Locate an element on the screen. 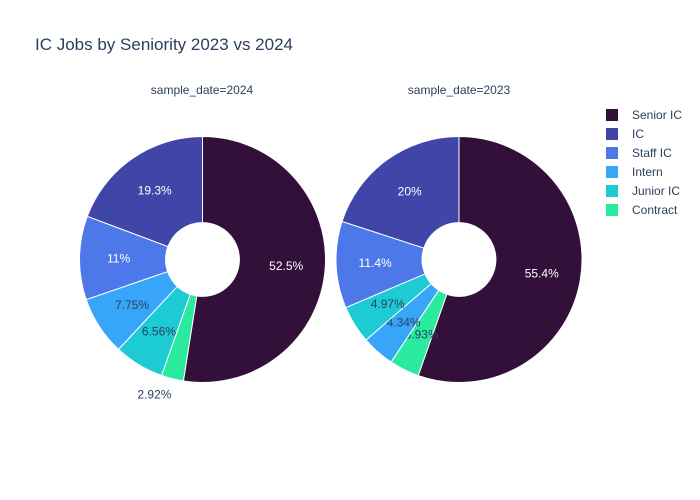 The height and width of the screenshot is (500, 700). pie-2024-label-ic: 19.3% is located at coordinates (155, 191).